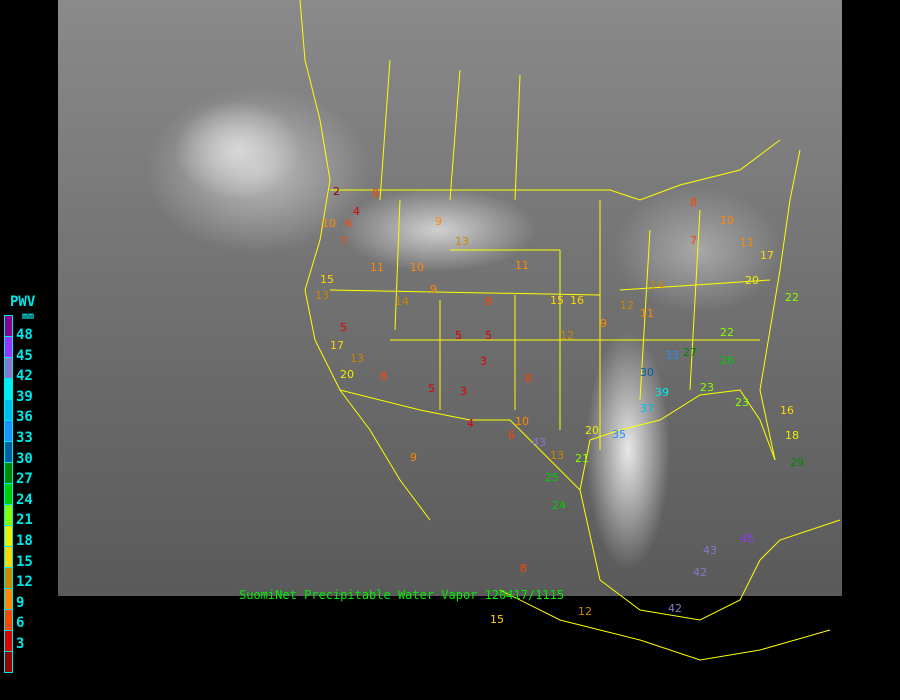 Image resolution: width=900 pixels, height=700 pixels. I want to click on station-pwv-value: 45, so click(747, 538).